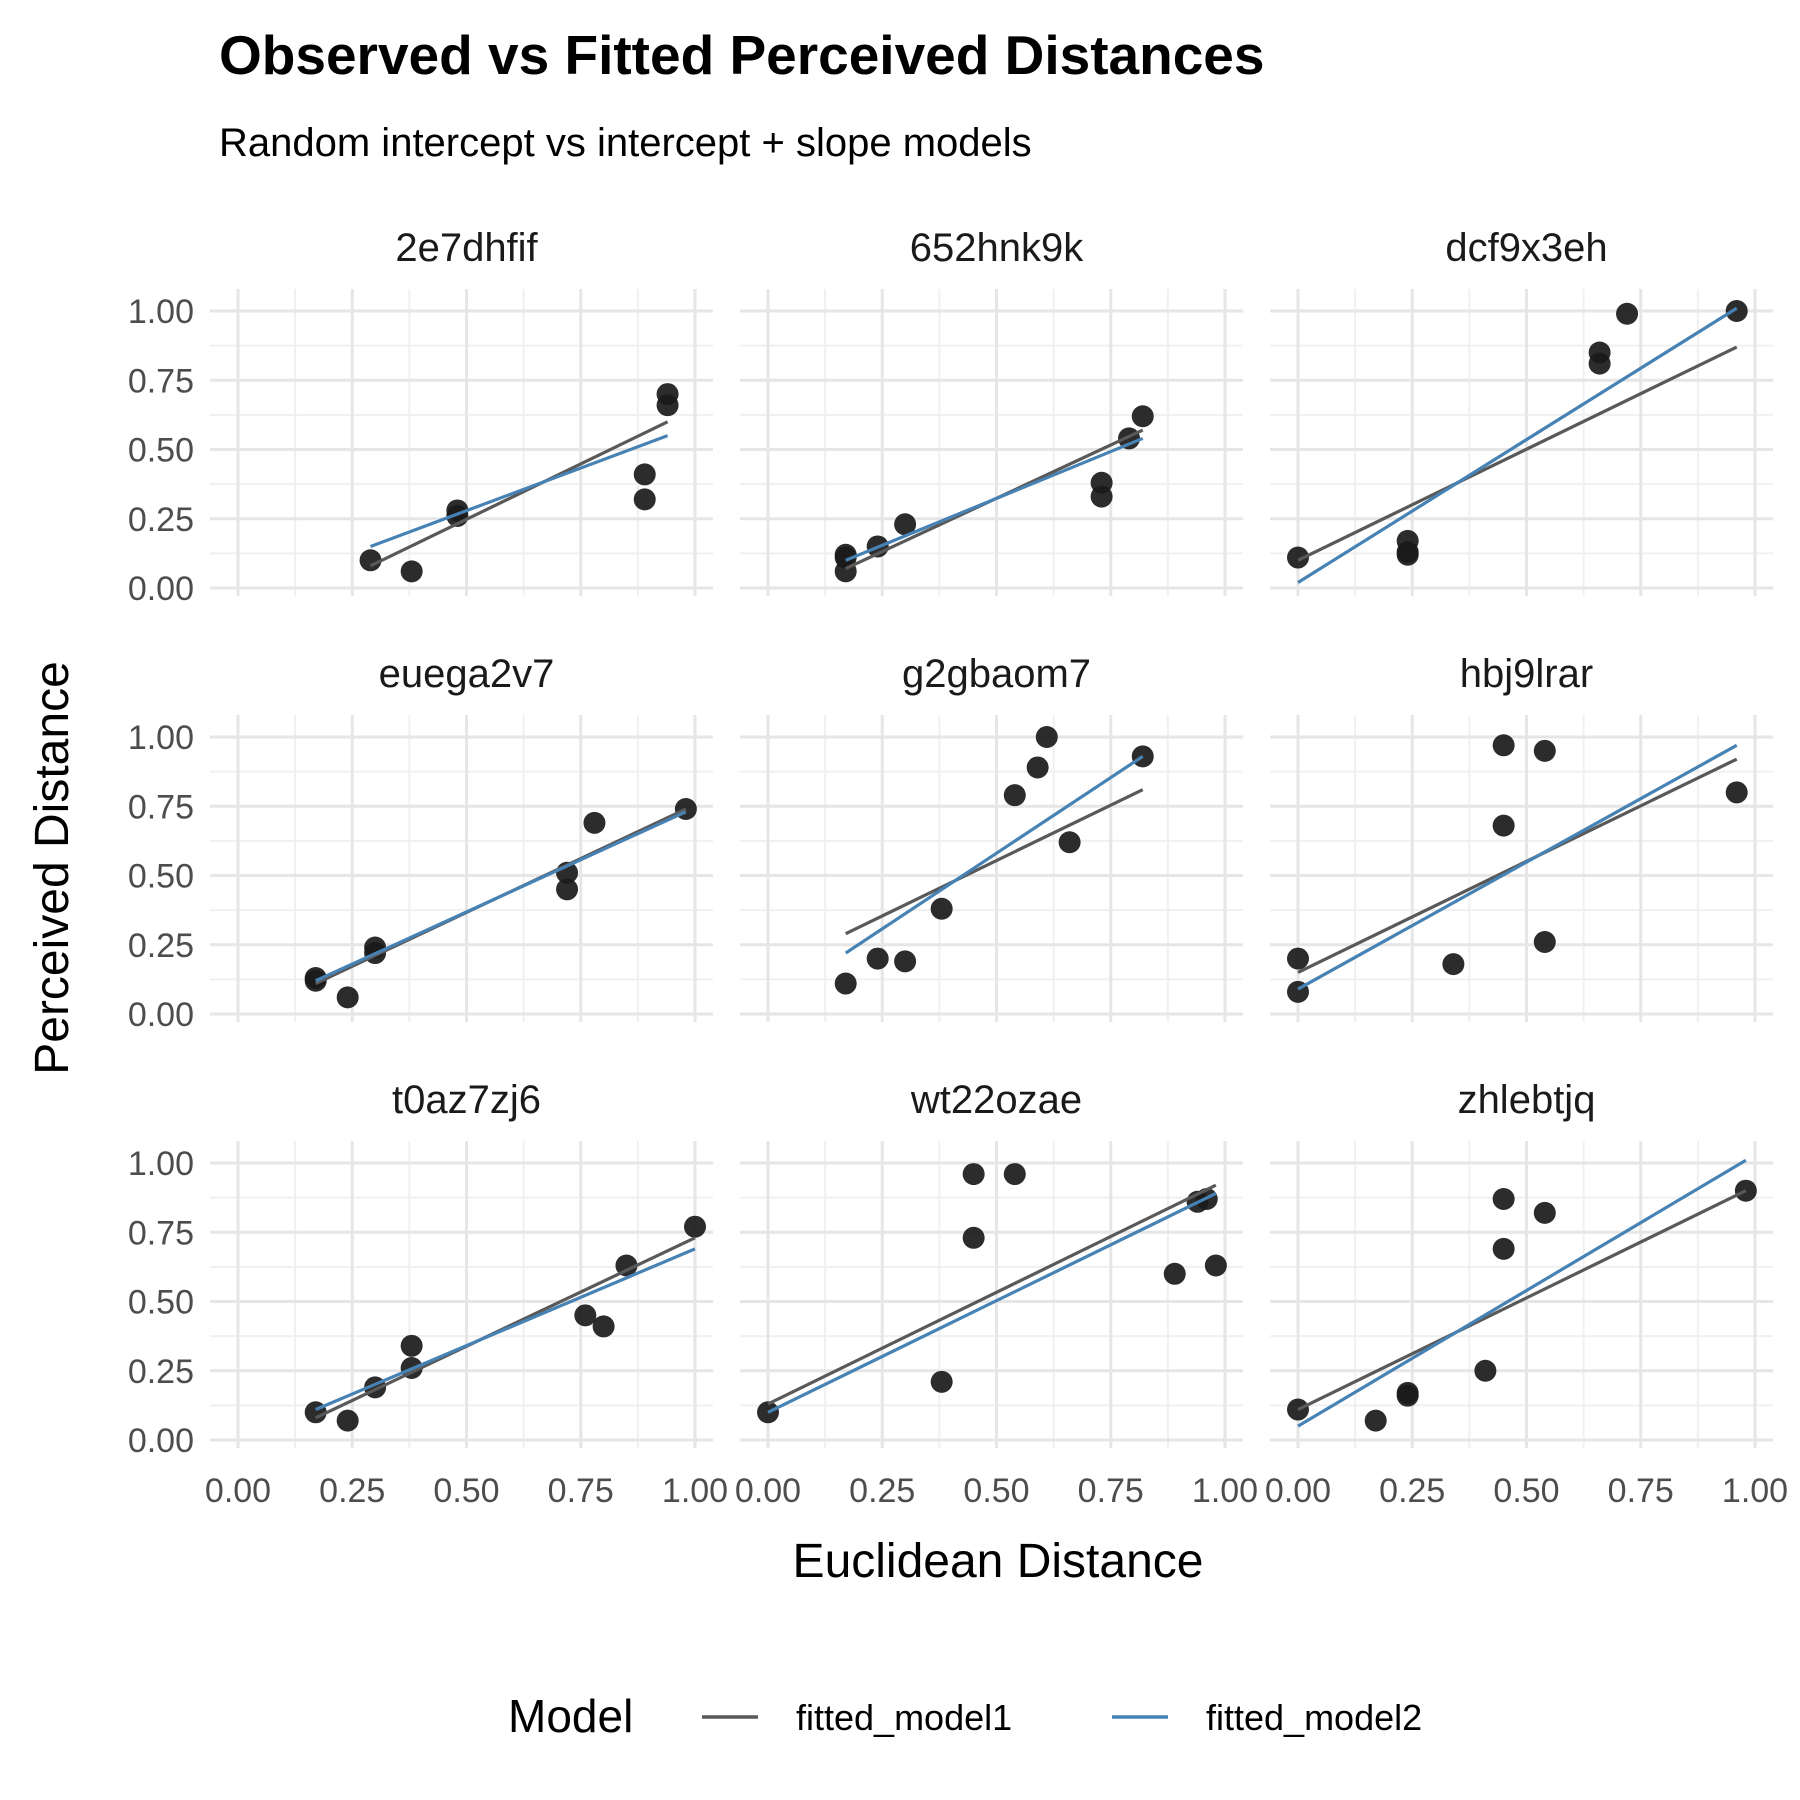  Describe the element at coordinates (1521, 837) in the screenshot. I see `facet-panel-hbj9lrar: hbj9lrar` at that location.